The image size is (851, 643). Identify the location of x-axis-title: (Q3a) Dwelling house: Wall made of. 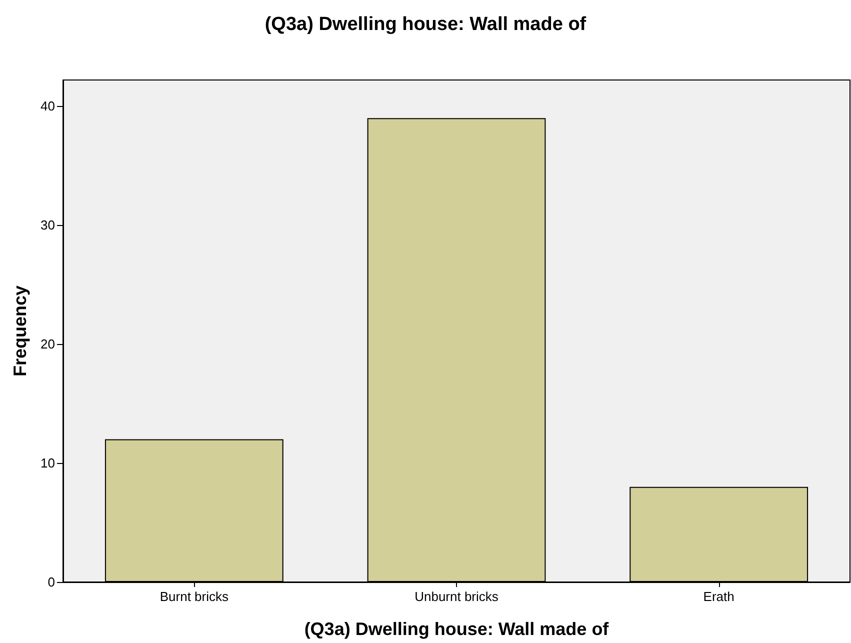
(457, 629).